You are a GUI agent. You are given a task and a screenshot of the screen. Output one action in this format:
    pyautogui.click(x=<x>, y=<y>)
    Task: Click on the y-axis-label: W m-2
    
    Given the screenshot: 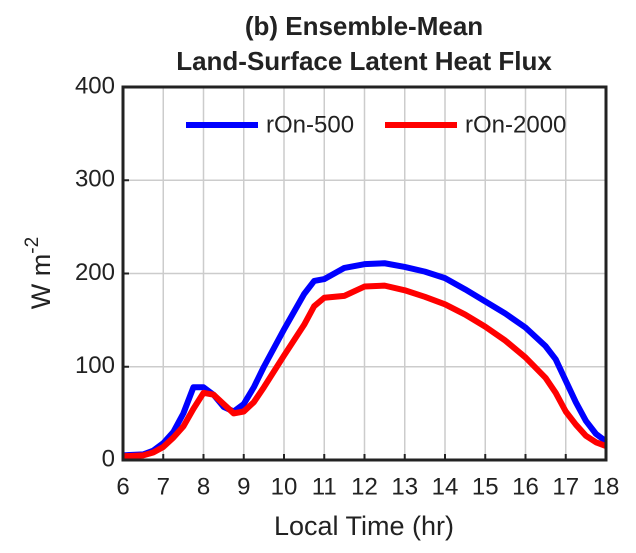 What is the action you would take?
    pyautogui.click(x=39, y=273)
    